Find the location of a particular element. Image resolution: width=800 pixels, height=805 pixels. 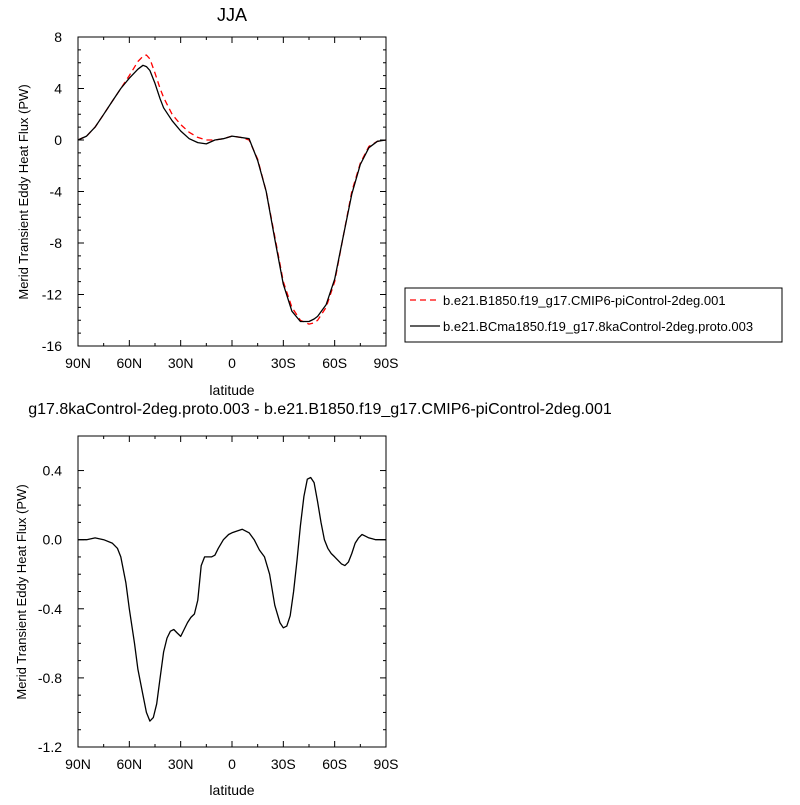

y-tick-label: -0.4 is located at coordinates (50, 609).